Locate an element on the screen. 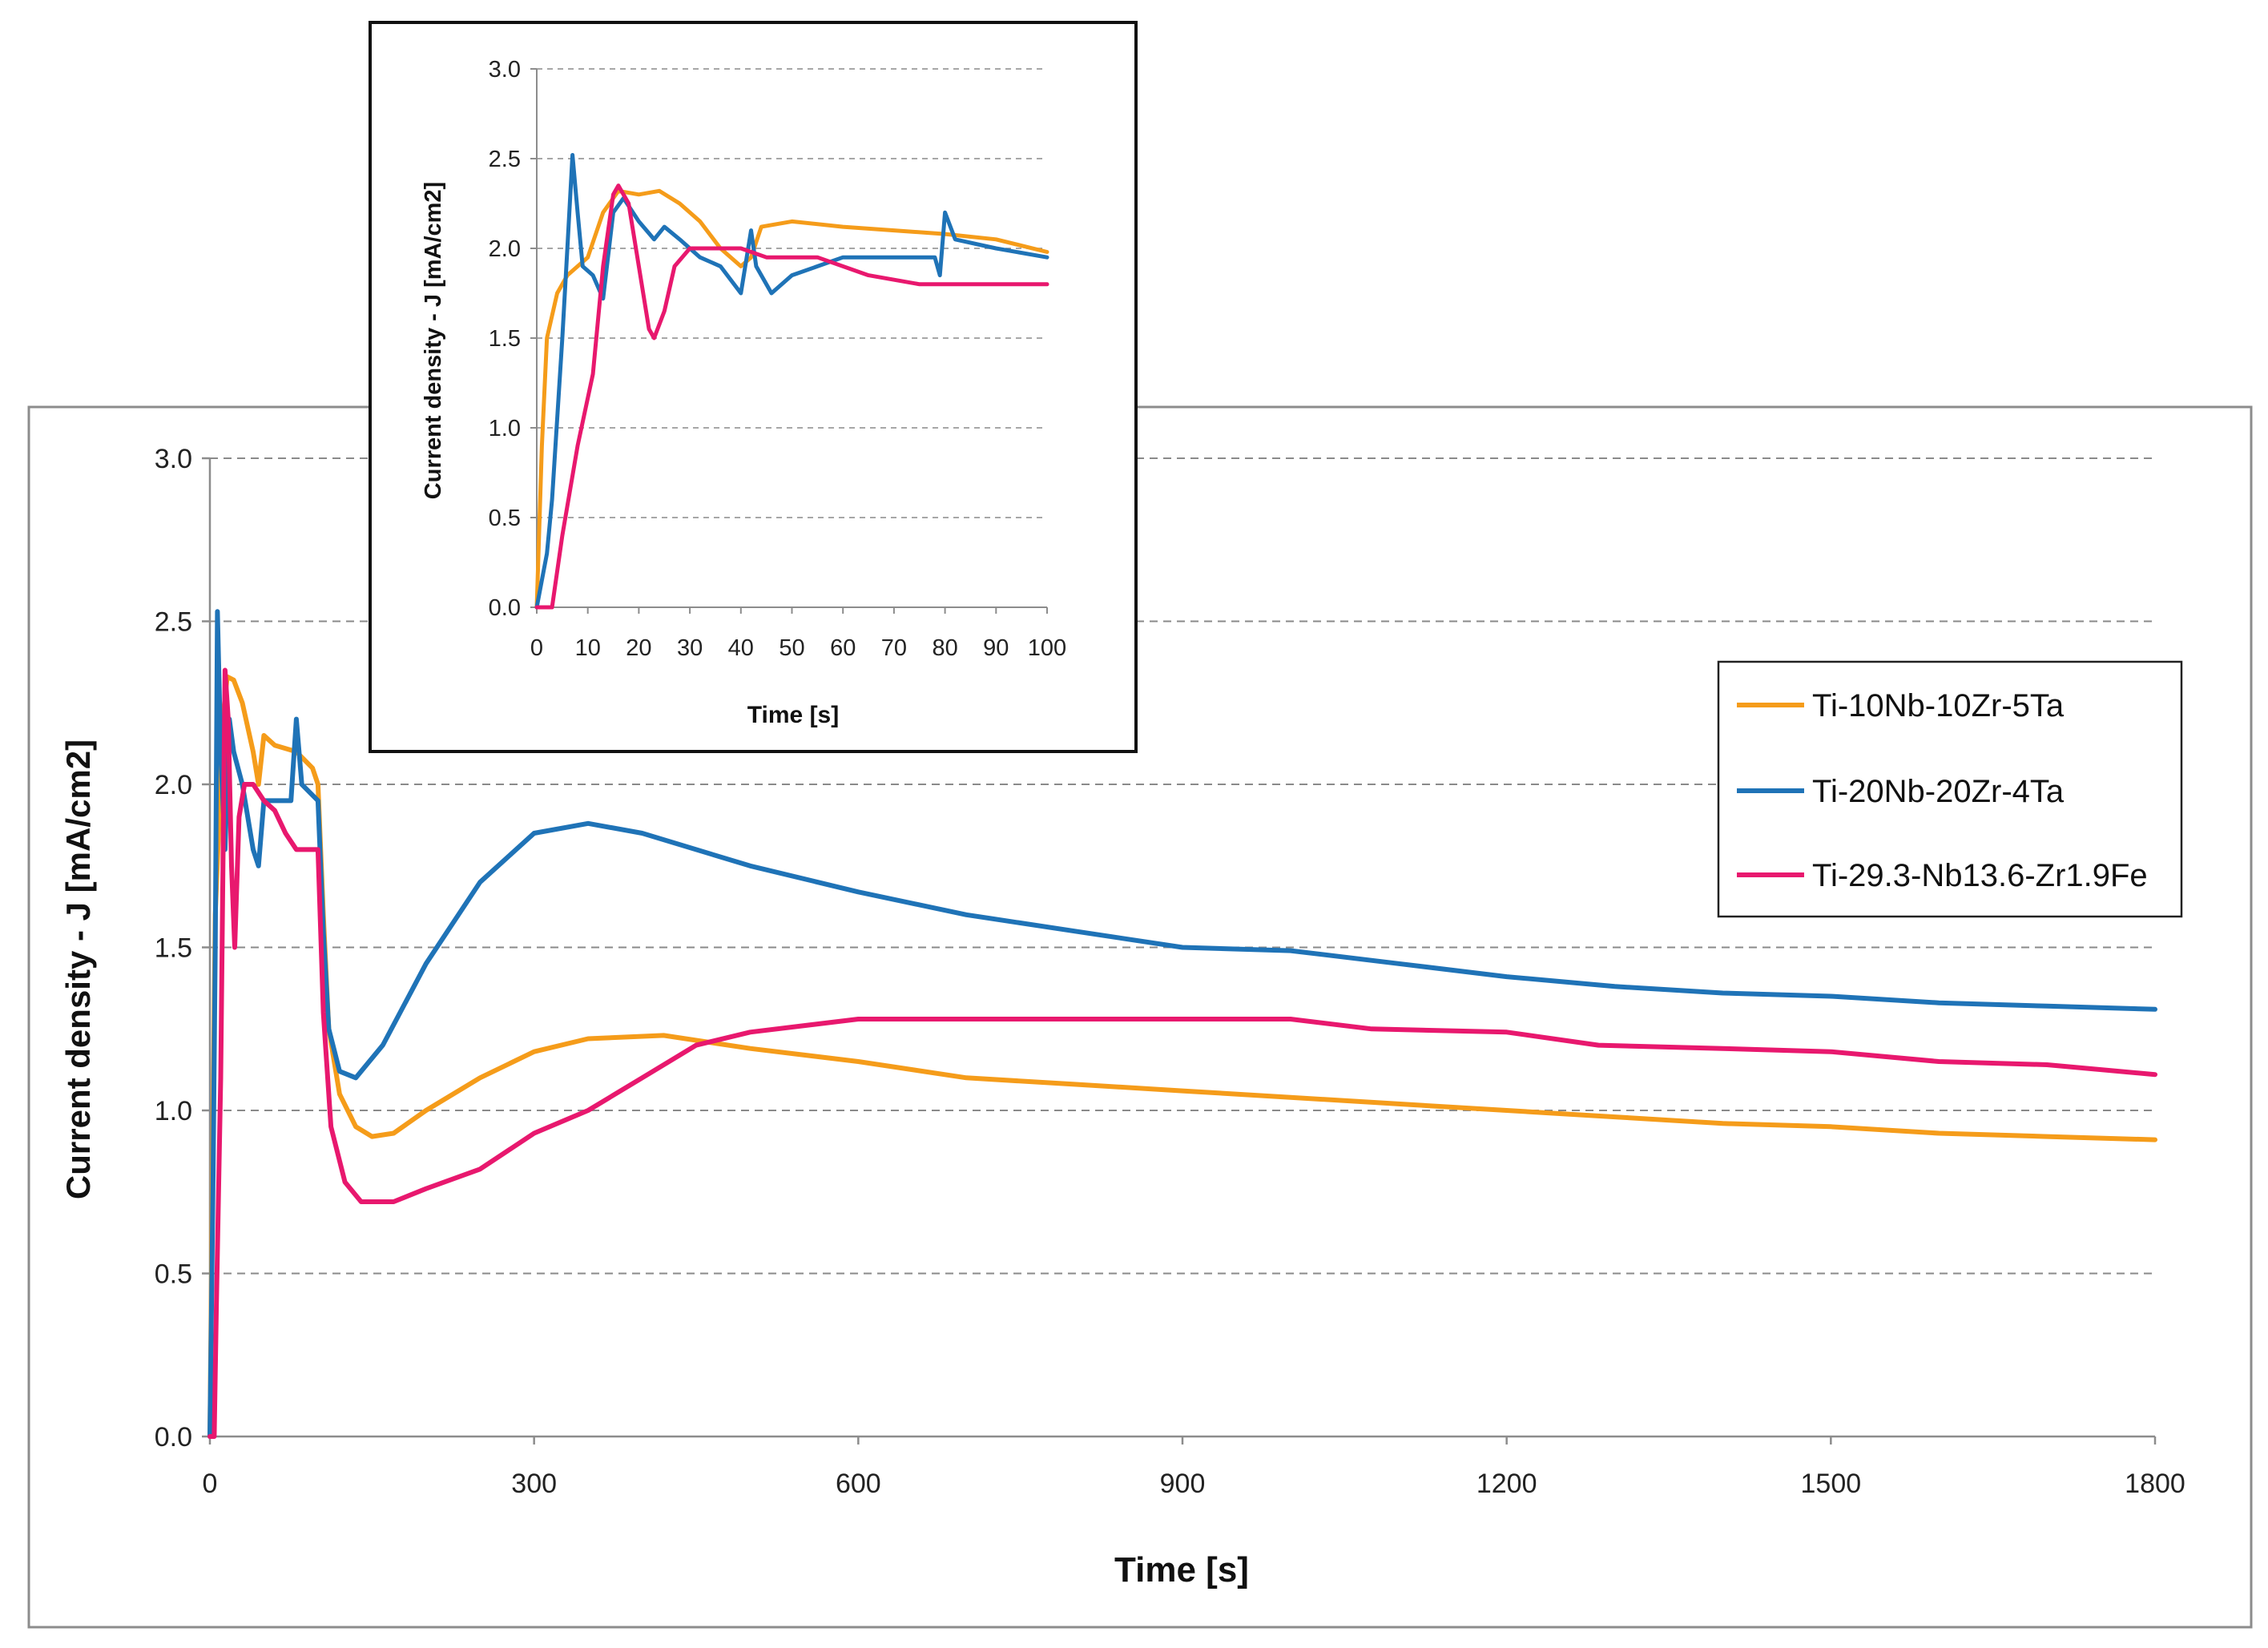 This screenshot has height=1648, width=2268. inset-gridlines is located at coordinates (792, 293).